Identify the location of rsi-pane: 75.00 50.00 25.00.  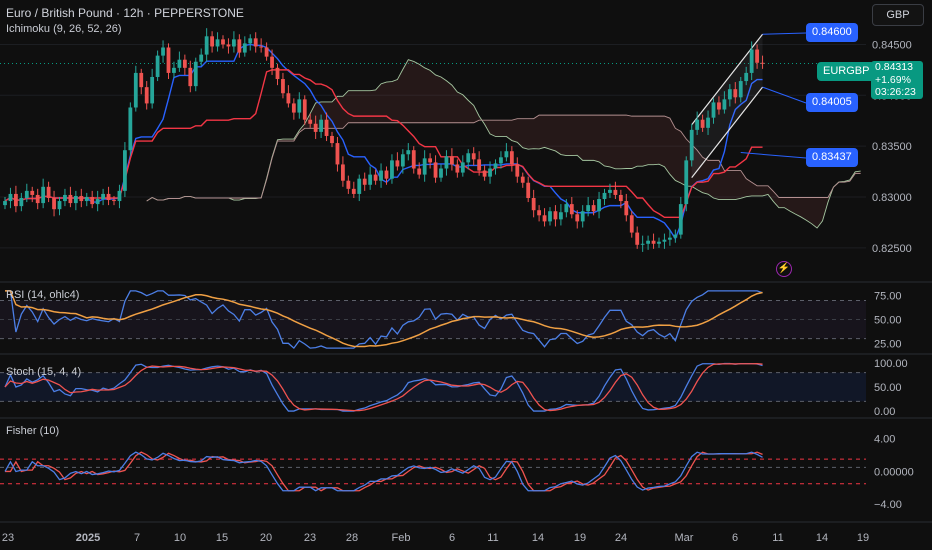
(451, 320).